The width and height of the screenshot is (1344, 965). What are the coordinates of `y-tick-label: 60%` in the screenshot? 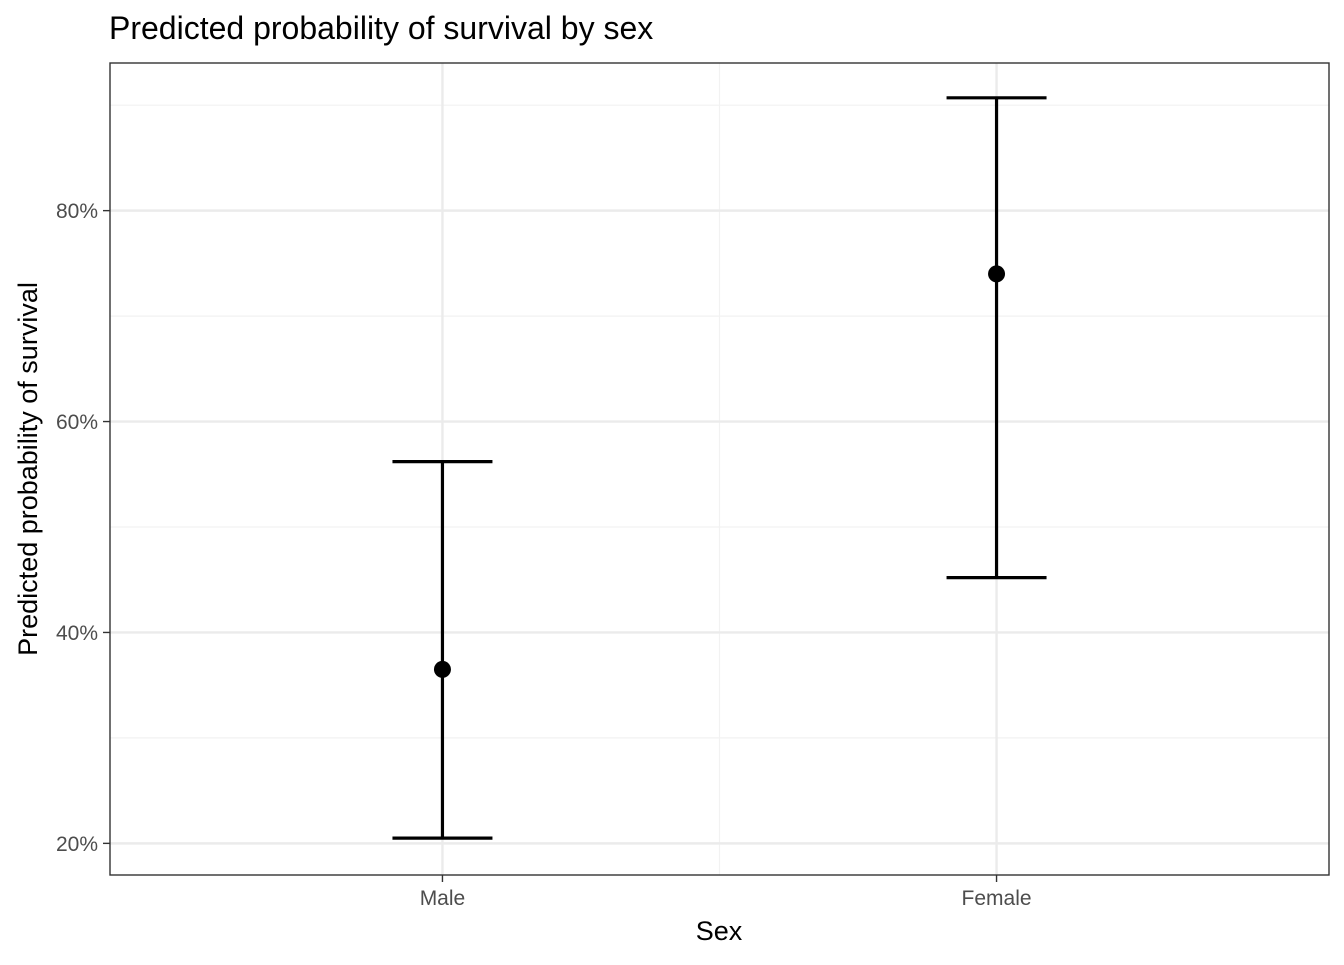 It's located at (77, 422).